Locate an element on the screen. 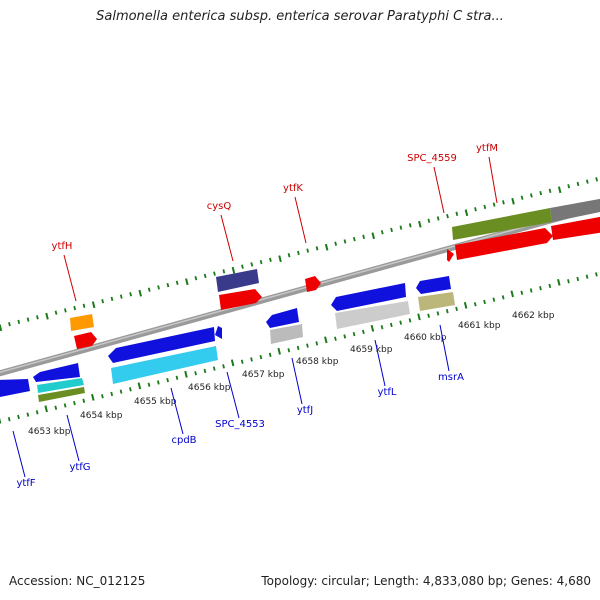  gene-label: SPC_4559 is located at coordinates (432, 158).